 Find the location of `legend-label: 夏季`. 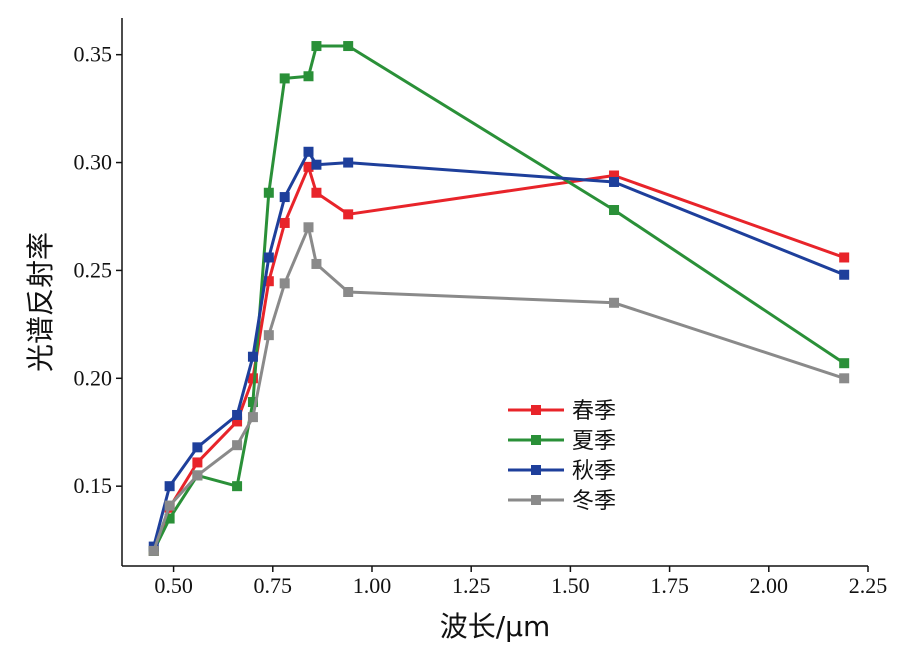

legend-label: 夏季 is located at coordinates (594, 441).